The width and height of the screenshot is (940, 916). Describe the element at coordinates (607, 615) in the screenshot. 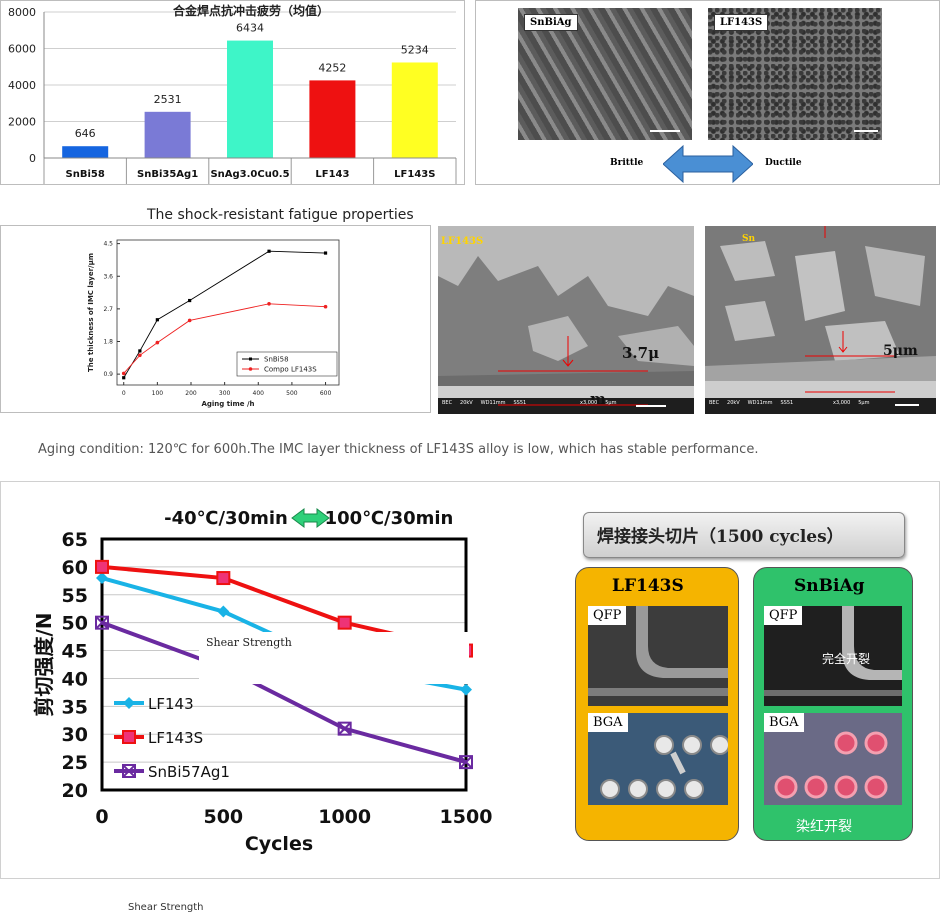

I see `qfp-label-lf143s: QFP` at that location.